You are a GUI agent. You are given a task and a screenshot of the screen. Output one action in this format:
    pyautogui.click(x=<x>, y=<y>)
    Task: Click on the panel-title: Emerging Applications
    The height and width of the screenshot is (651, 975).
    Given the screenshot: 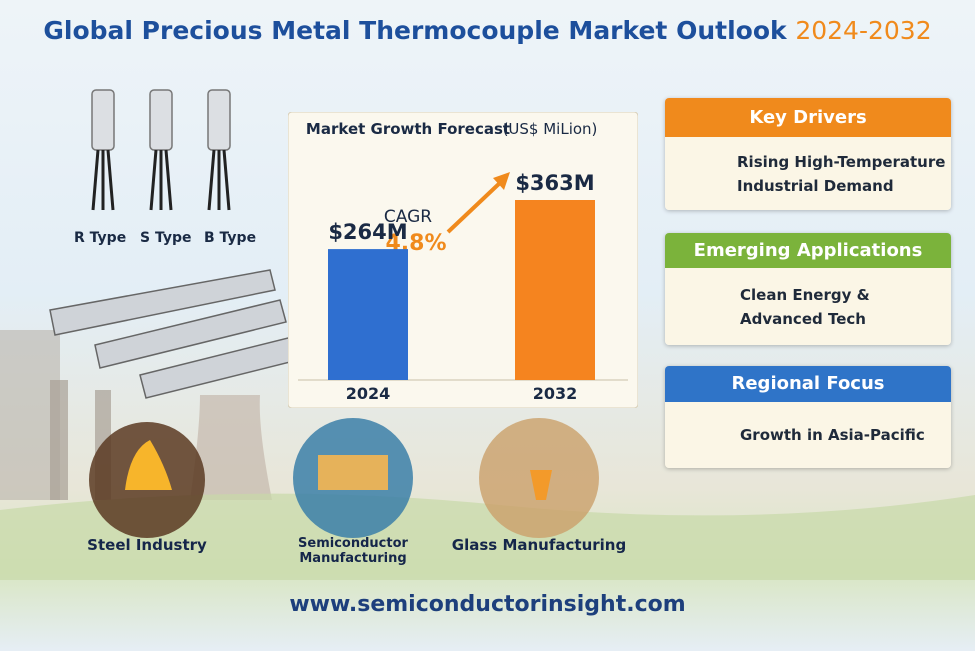 What is the action you would take?
    pyautogui.click(x=808, y=250)
    